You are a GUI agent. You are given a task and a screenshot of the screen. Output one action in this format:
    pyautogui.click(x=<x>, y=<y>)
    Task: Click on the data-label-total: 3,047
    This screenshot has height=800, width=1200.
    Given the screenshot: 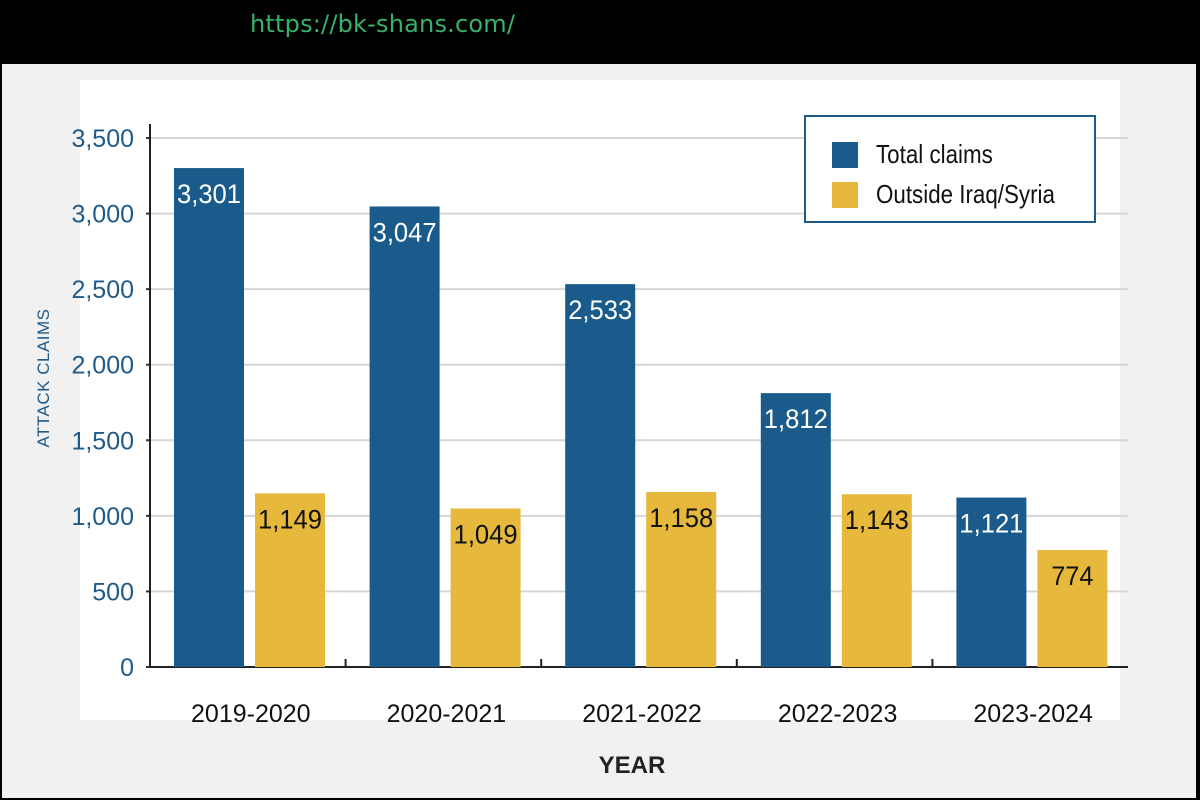 What is the action you would take?
    pyautogui.click(x=405, y=232)
    